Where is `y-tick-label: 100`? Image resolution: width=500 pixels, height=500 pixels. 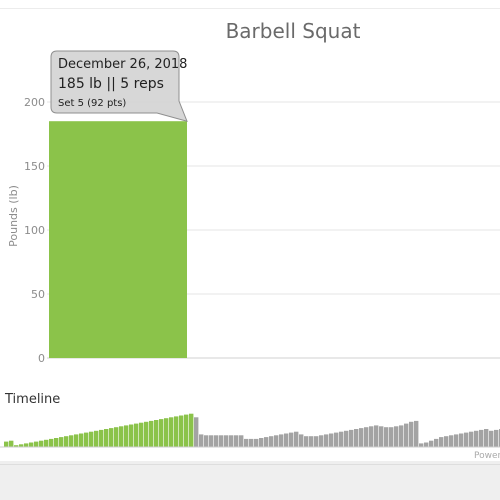 y-tick-label: 100 is located at coordinates (34, 230).